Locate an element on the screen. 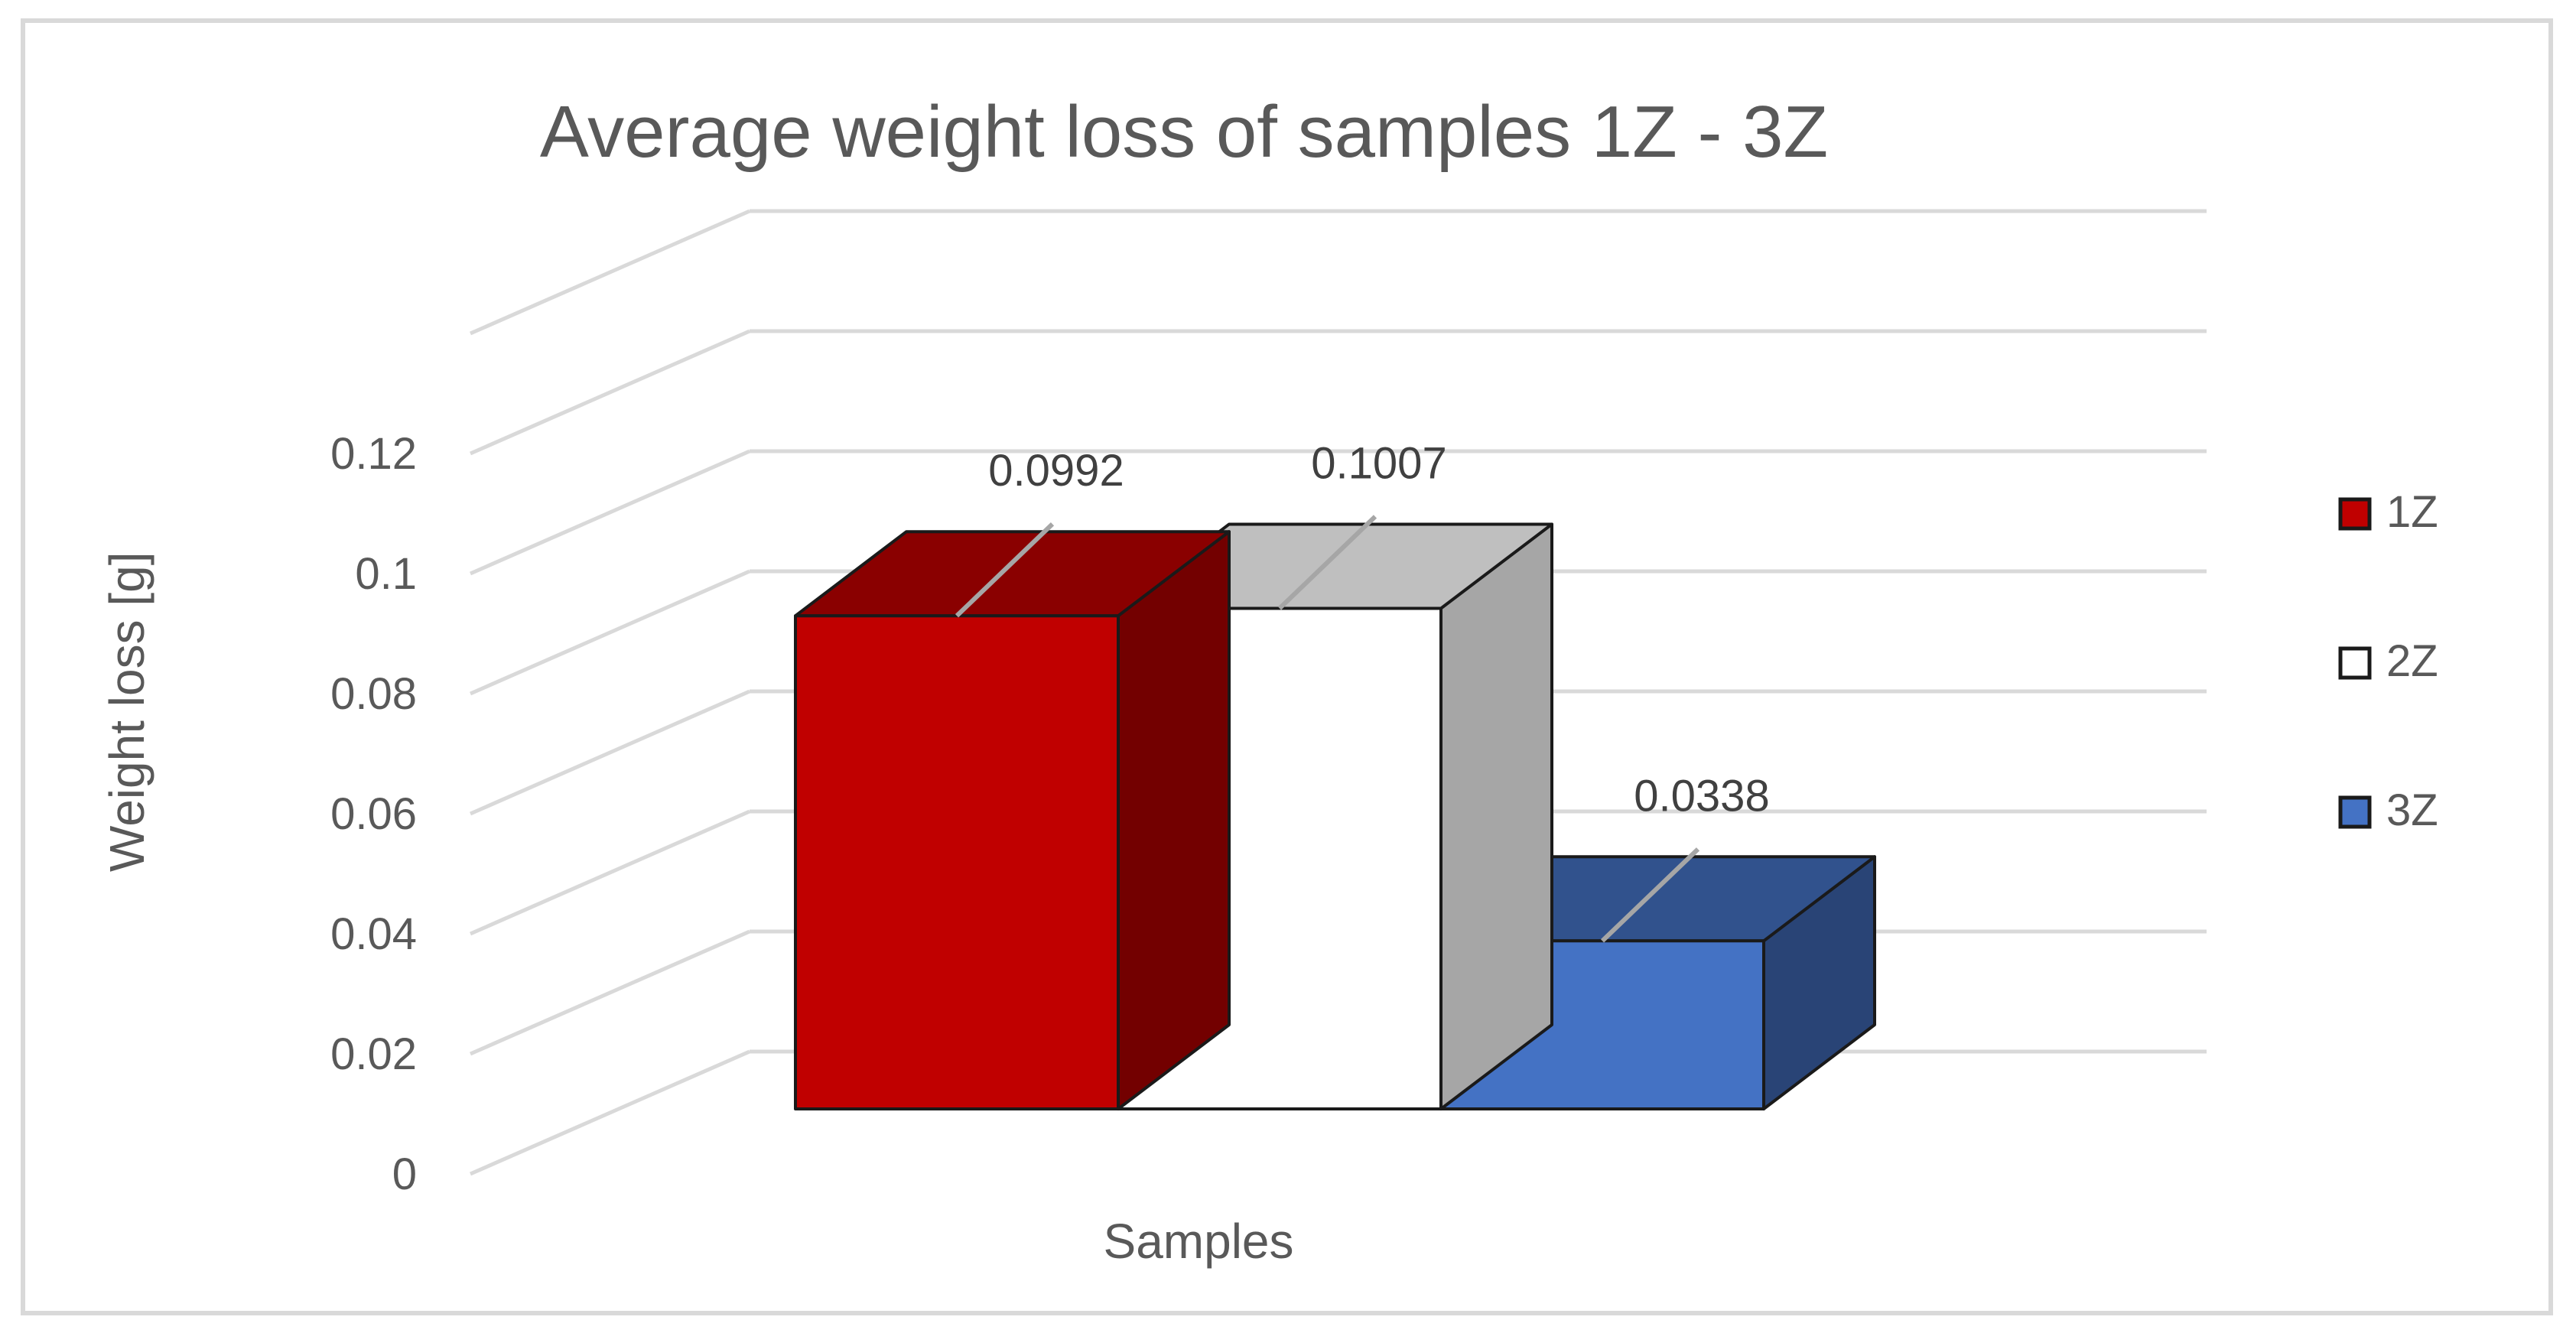 This screenshot has width=2576, height=1333. y-tick-label: 0.06 is located at coordinates (373, 814).